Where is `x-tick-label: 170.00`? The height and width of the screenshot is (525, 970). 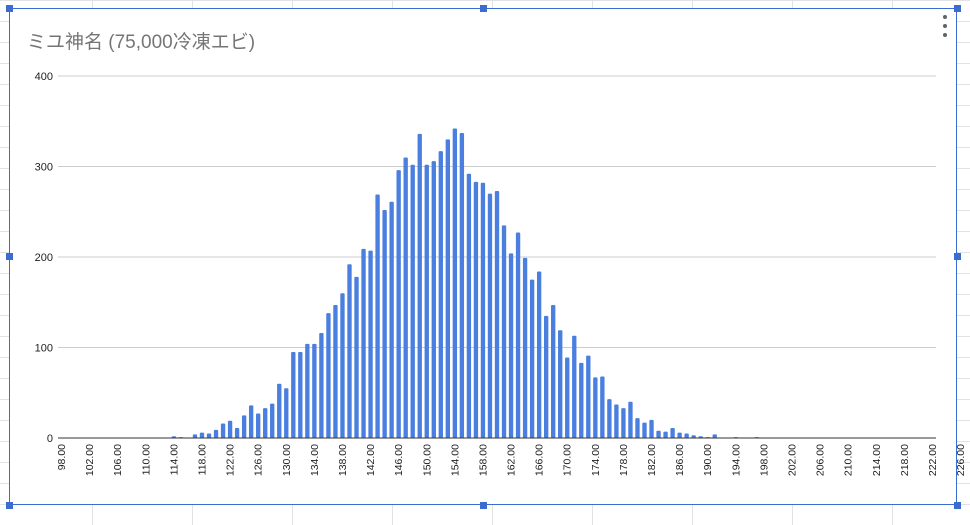 x-tick-label: 170.00 is located at coordinates (568, 460).